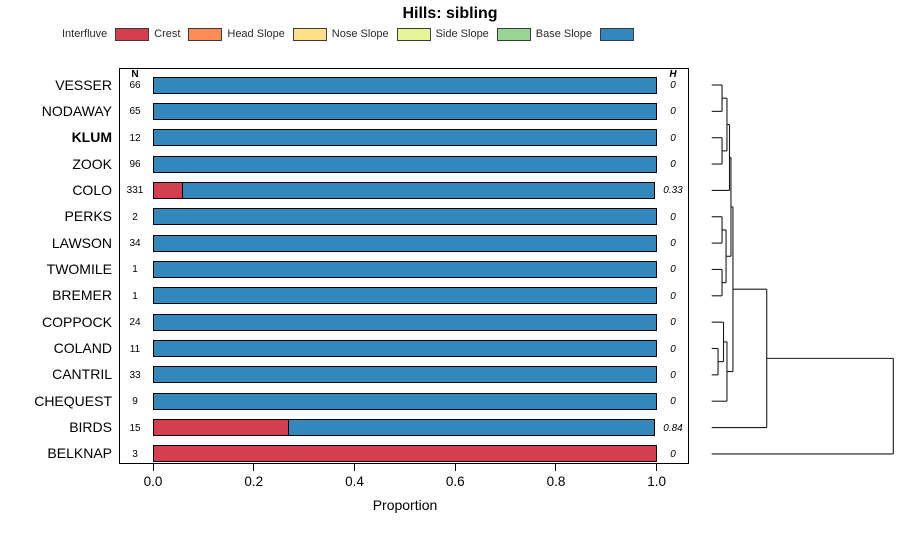 This screenshot has height=540, width=900. What do you see at coordinates (88, 216) in the screenshot?
I see `row-label: PERKS` at bounding box center [88, 216].